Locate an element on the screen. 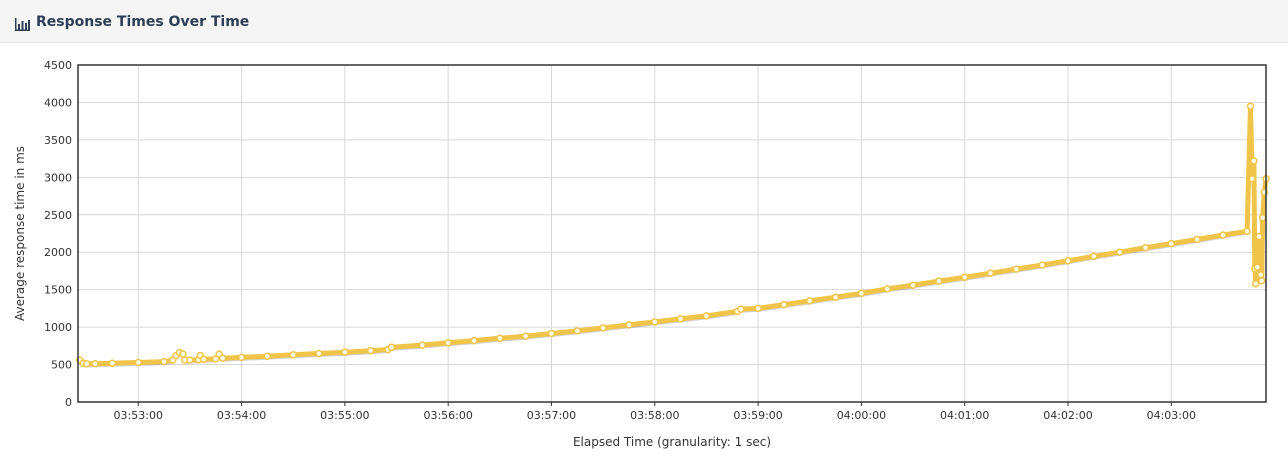  panel-title-group: Response Times Over Time is located at coordinates (132, 22).